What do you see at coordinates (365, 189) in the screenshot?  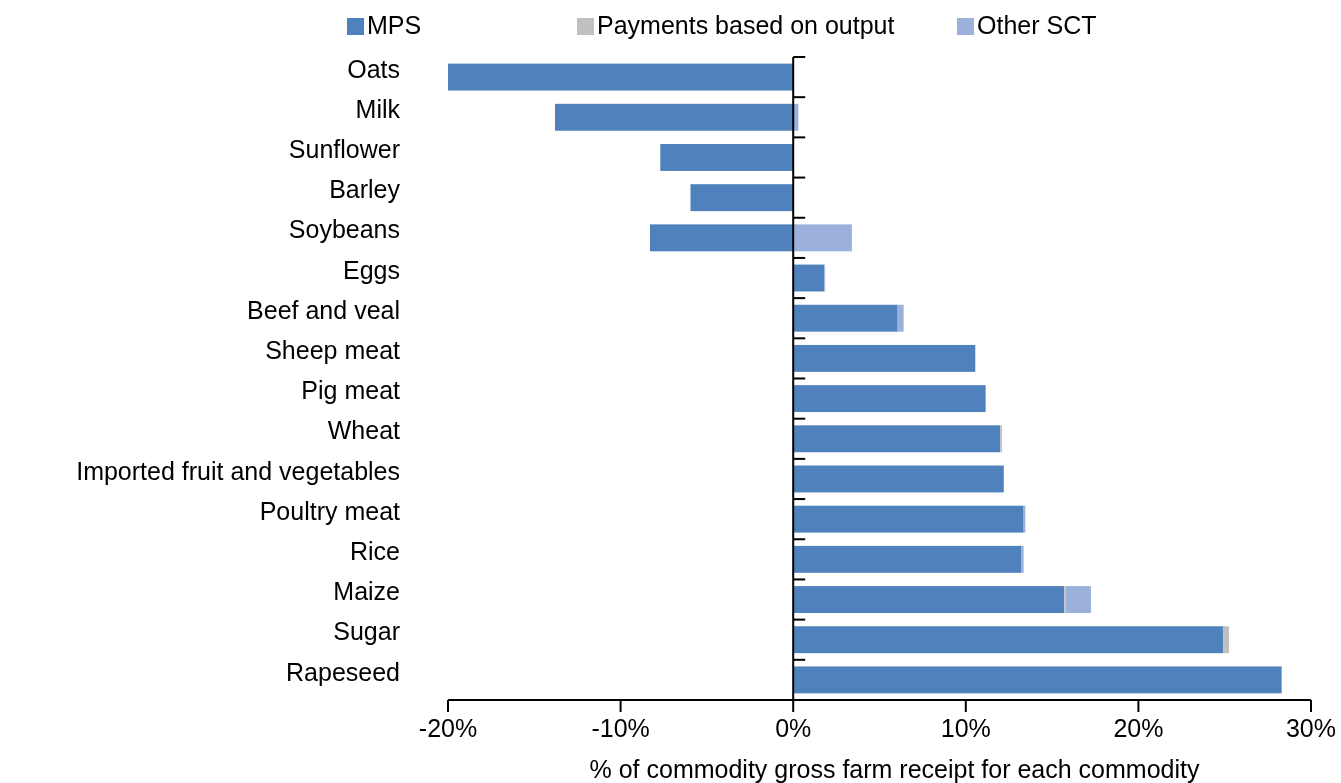 I see `y-tick-label: Barley` at bounding box center [365, 189].